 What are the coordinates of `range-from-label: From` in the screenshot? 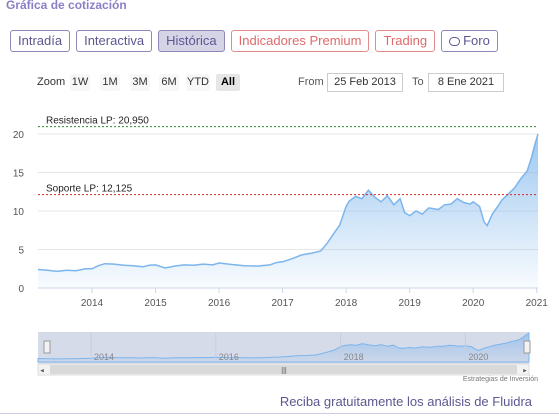 It's located at (311, 82).